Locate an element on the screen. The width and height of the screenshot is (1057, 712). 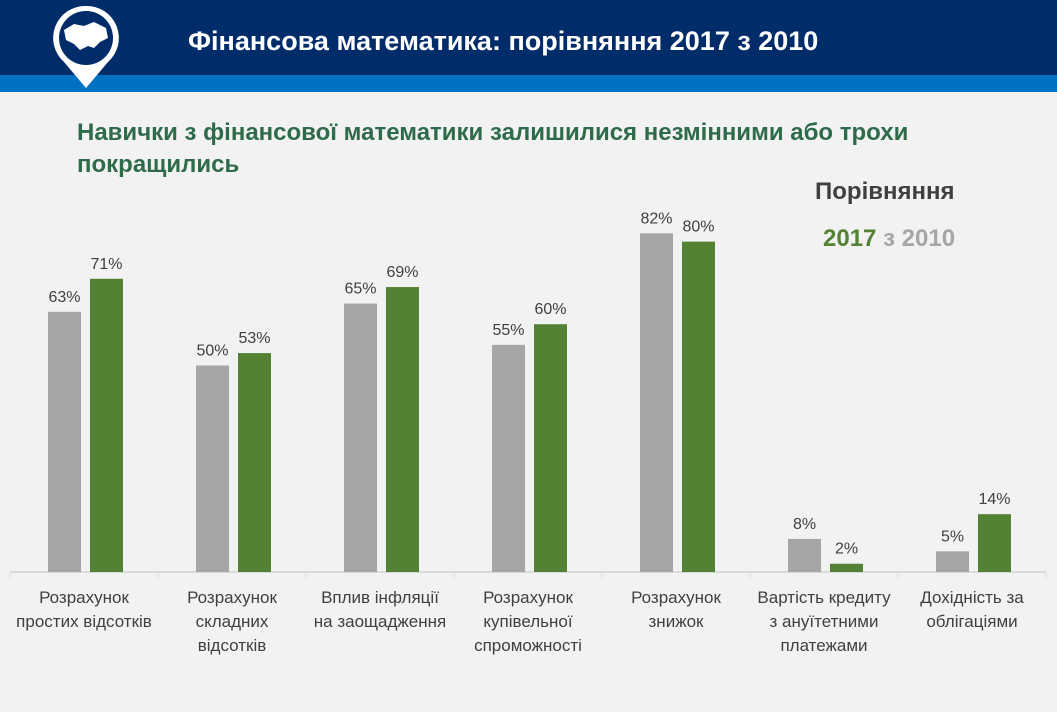
data-label-2010: 82% is located at coordinates (656, 218).